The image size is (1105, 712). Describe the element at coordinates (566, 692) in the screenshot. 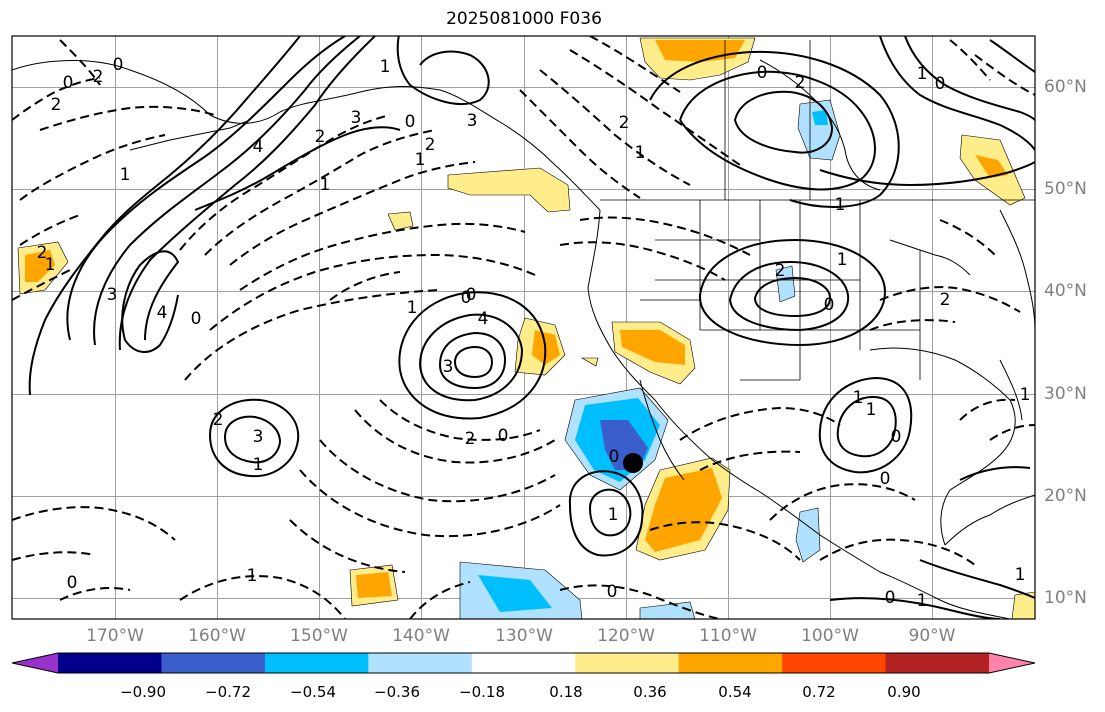

I see `colorbar-tick-label: 0.18` at that location.